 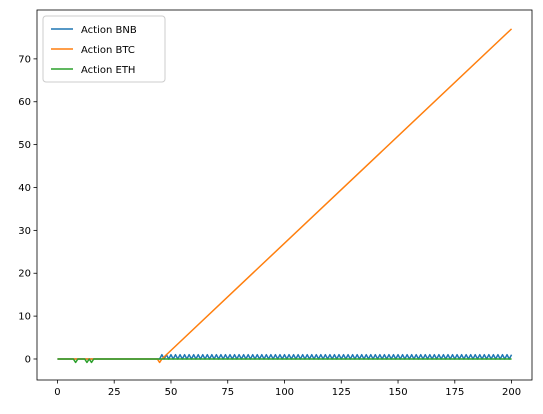 What do you see at coordinates (511, 392) in the screenshot?
I see `x-tick-label: 200` at bounding box center [511, 392].